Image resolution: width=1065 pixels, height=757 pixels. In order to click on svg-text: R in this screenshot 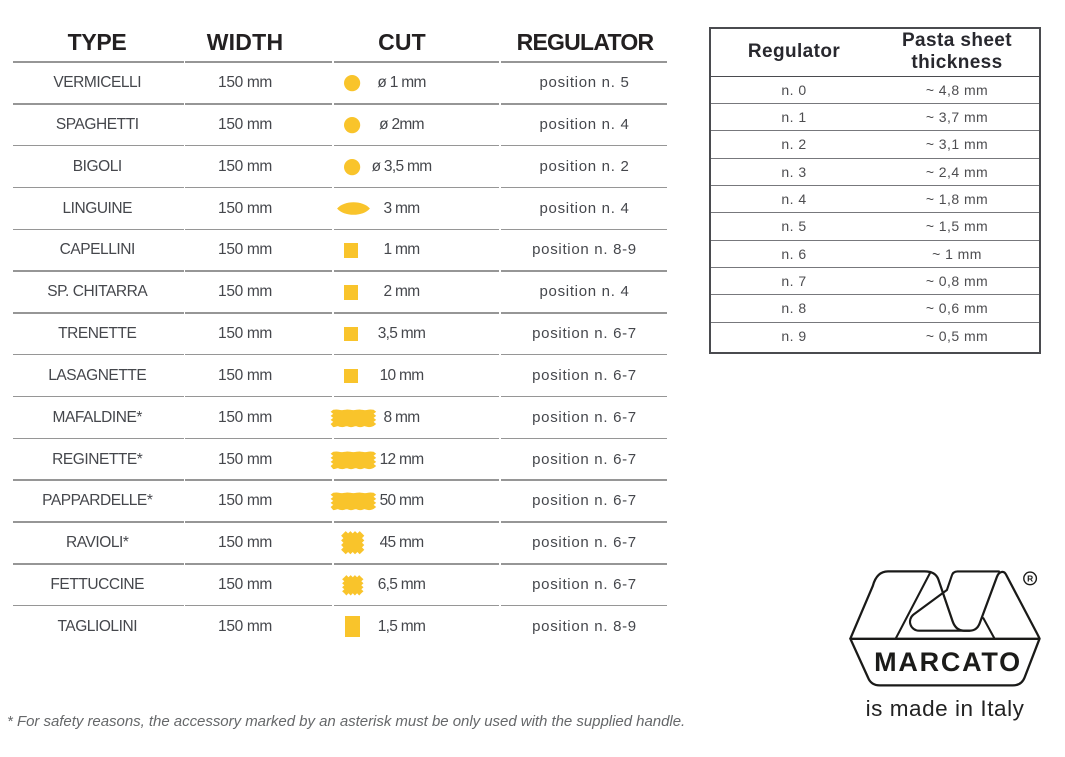, I will do `click(1030, 579)`.